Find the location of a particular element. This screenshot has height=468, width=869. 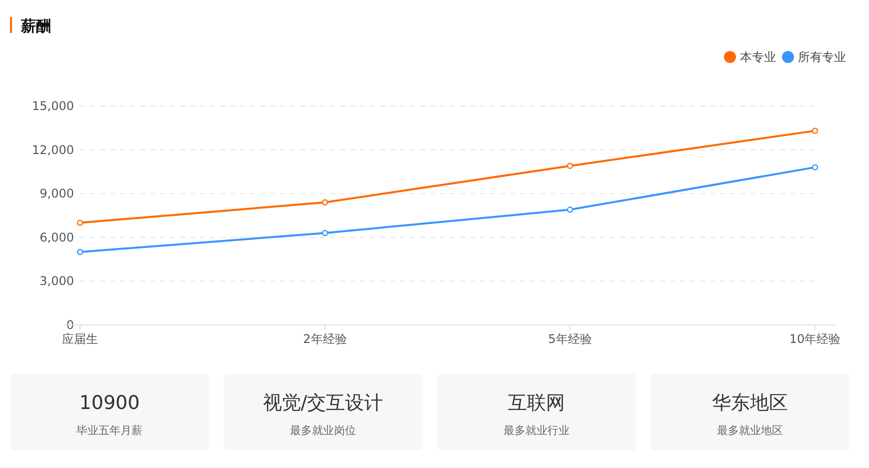

text: 最多就业地区 is located at coordinates (750, 430).